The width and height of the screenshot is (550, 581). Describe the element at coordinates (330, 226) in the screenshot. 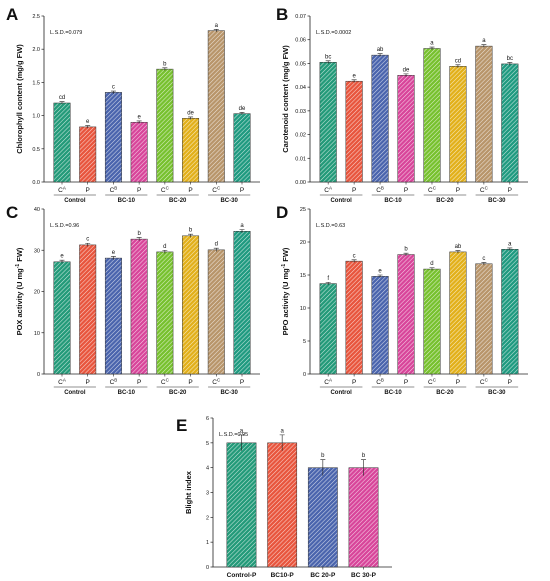

I see `lsd-label: L.S.D.=0.63` at that location.